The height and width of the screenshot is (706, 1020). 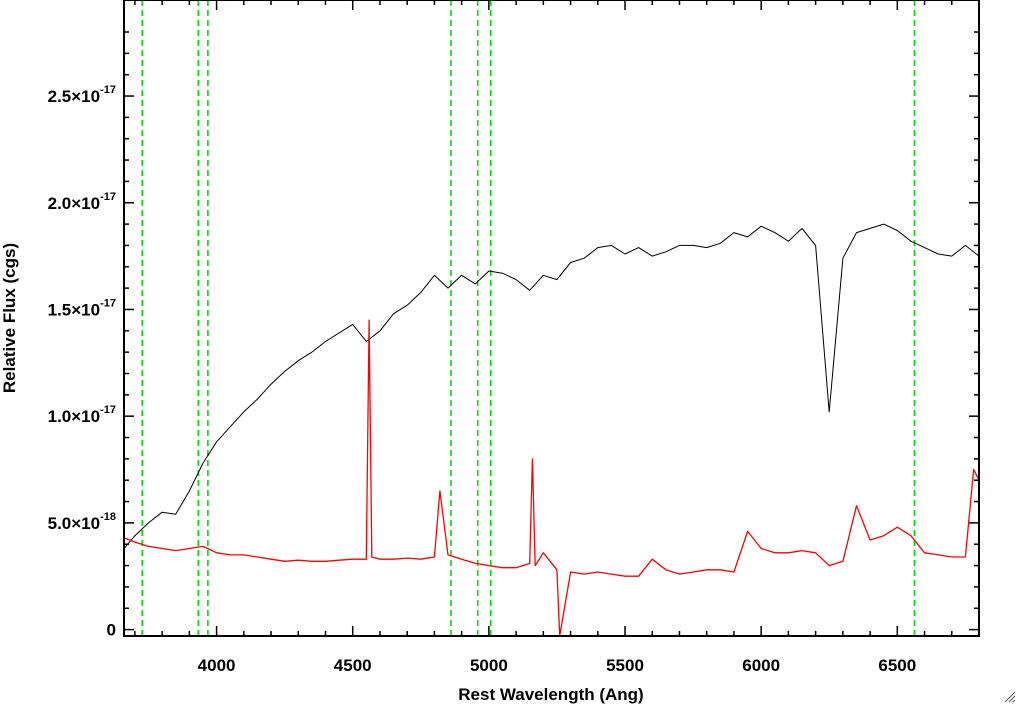 I want to click on x-tick-label: 4500, so click(x=353, y=665).